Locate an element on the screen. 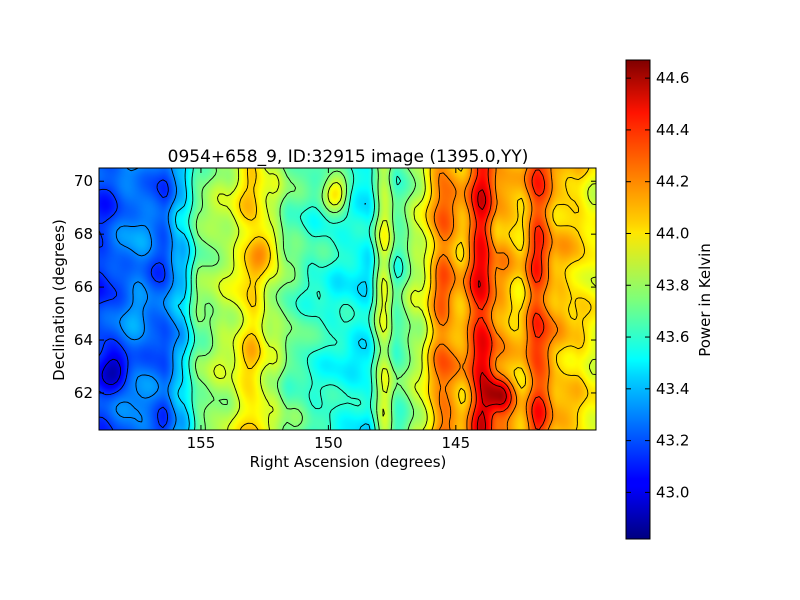 This screenshot has height=600, width=800. x-tick-label: 155 is located at coordinates (201, 443).